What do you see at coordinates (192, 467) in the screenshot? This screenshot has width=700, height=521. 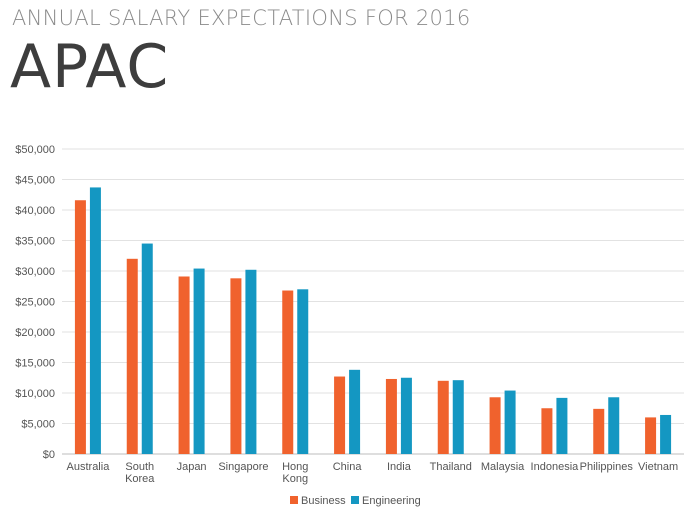 I see `x-tick-label: Japan` at bounding box center [192, 467].